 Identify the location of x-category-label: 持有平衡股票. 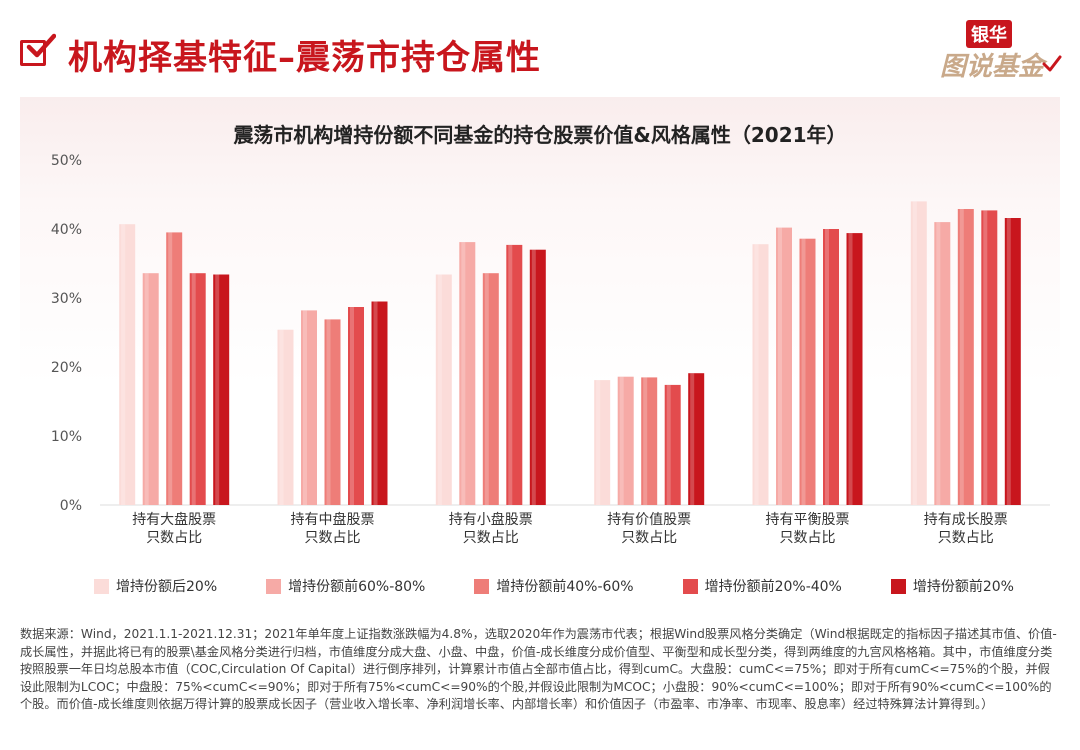
(808, 520).